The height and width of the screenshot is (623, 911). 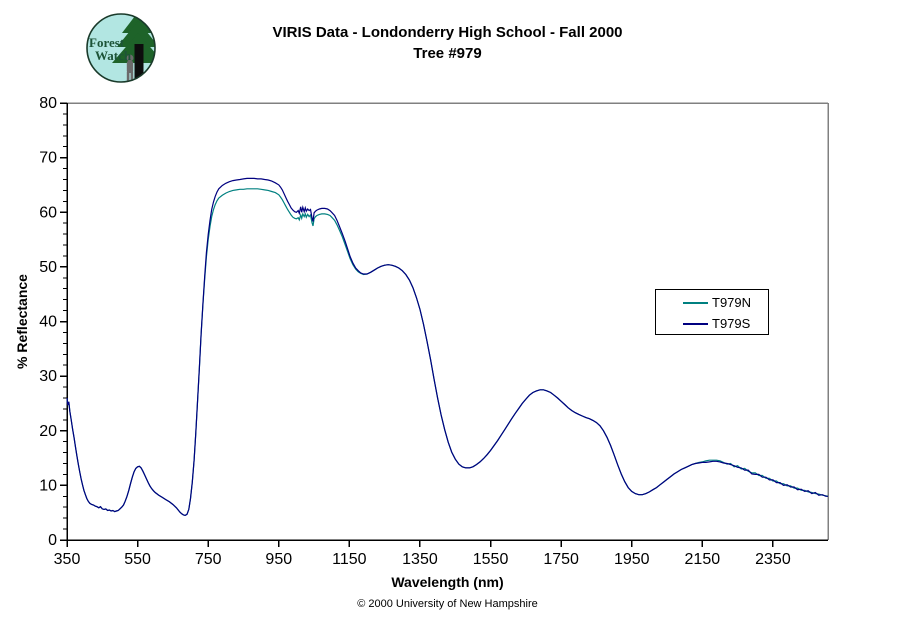 What do you see at coordinates (107, 42) in the screenshot?
I see `logo-text-forest: Forest` at bounding box center [107, 42].